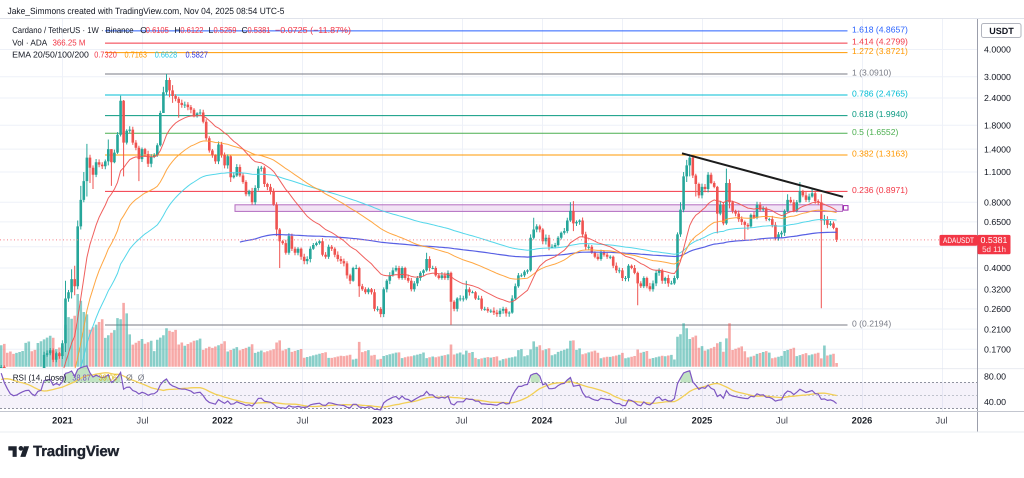 The image size is (1024, 478). I want to click on svg-text: 40.00, so click(995, 402).